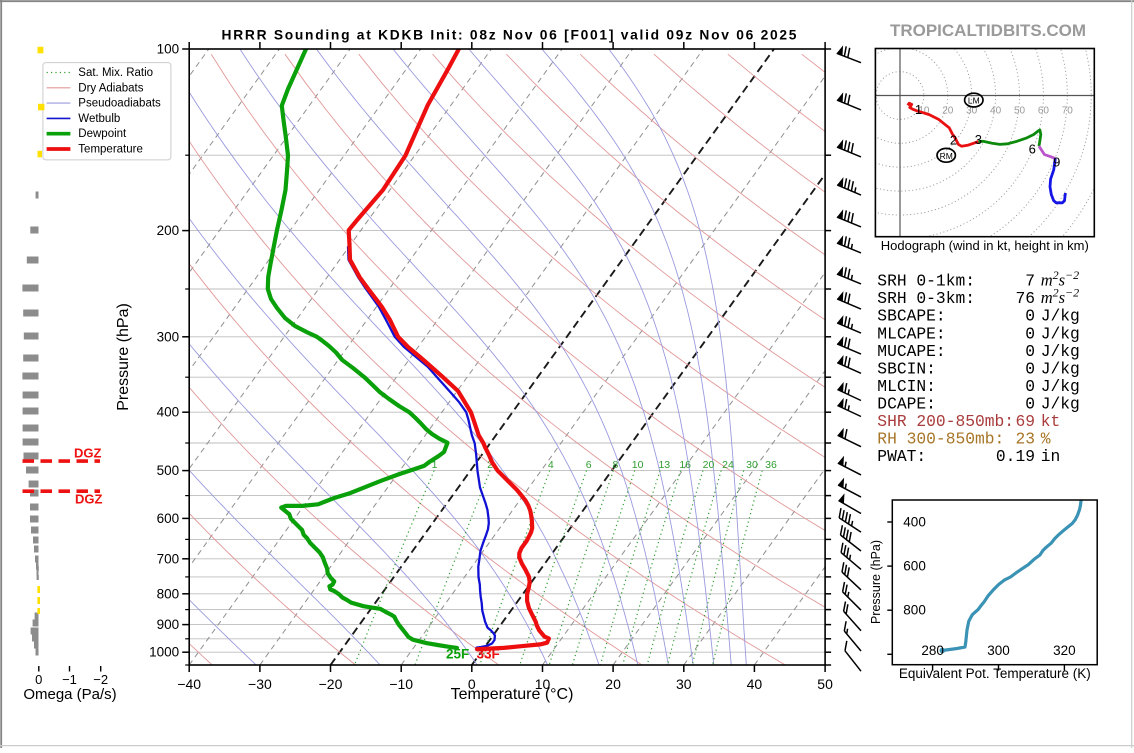 This screenshot has height=753, width=1134. What do you see at coordinates (946, 156) in the screenshot?
I see `svg-text: RM` at bounding box center [946, 156].